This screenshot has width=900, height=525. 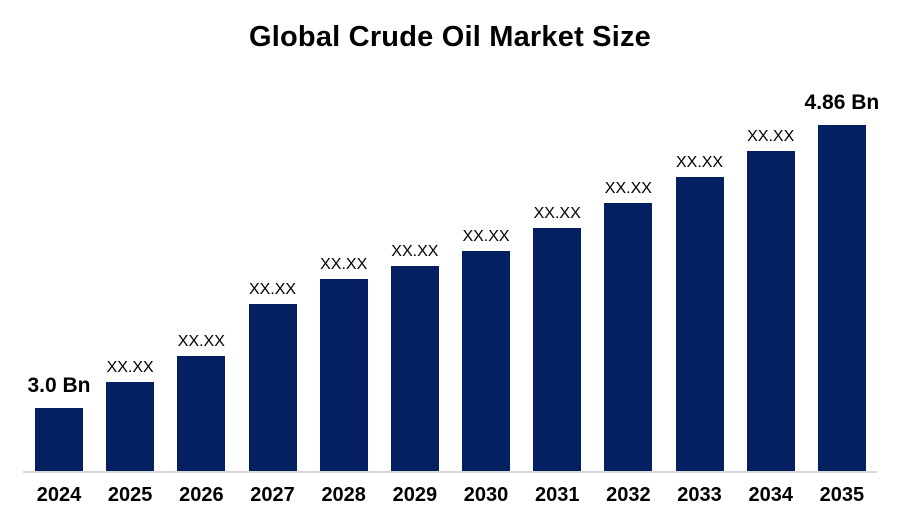 What do you see at coordinates (415, 495) in the screenshot?
I see `x-axis-tick-label: 2029` at bounding box center [415, 495].